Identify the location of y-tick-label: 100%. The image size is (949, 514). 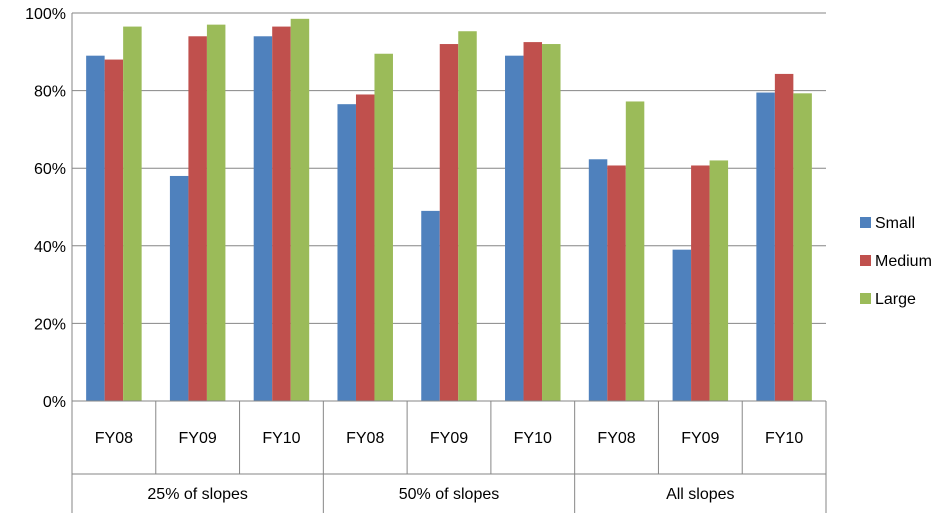
(45, 14).